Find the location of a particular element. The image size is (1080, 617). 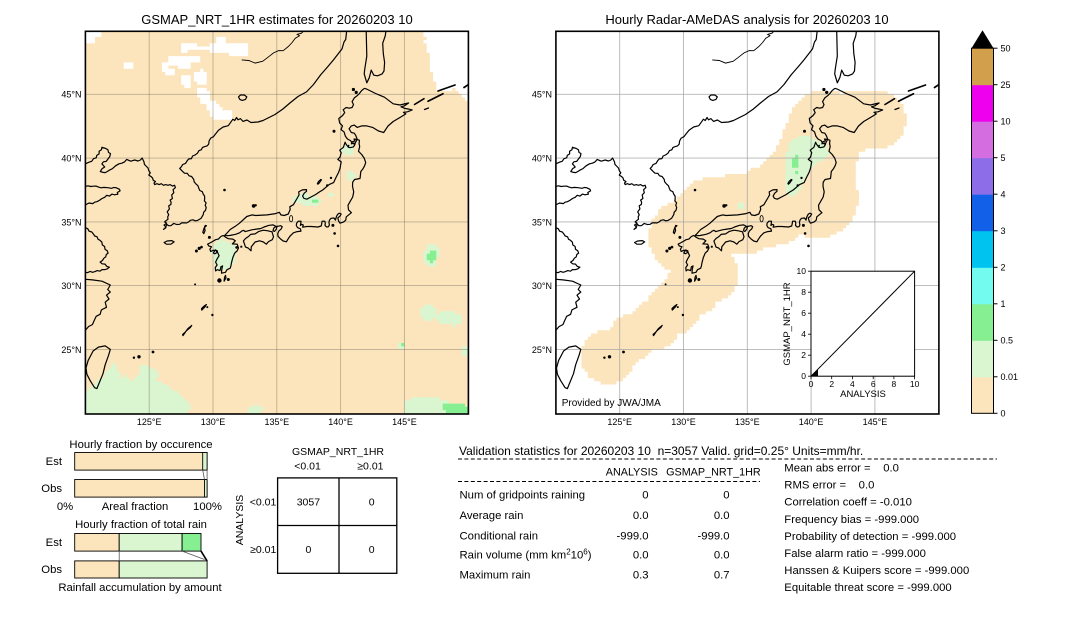

svg-text: 0.7 is located at coordinates (722, 576).